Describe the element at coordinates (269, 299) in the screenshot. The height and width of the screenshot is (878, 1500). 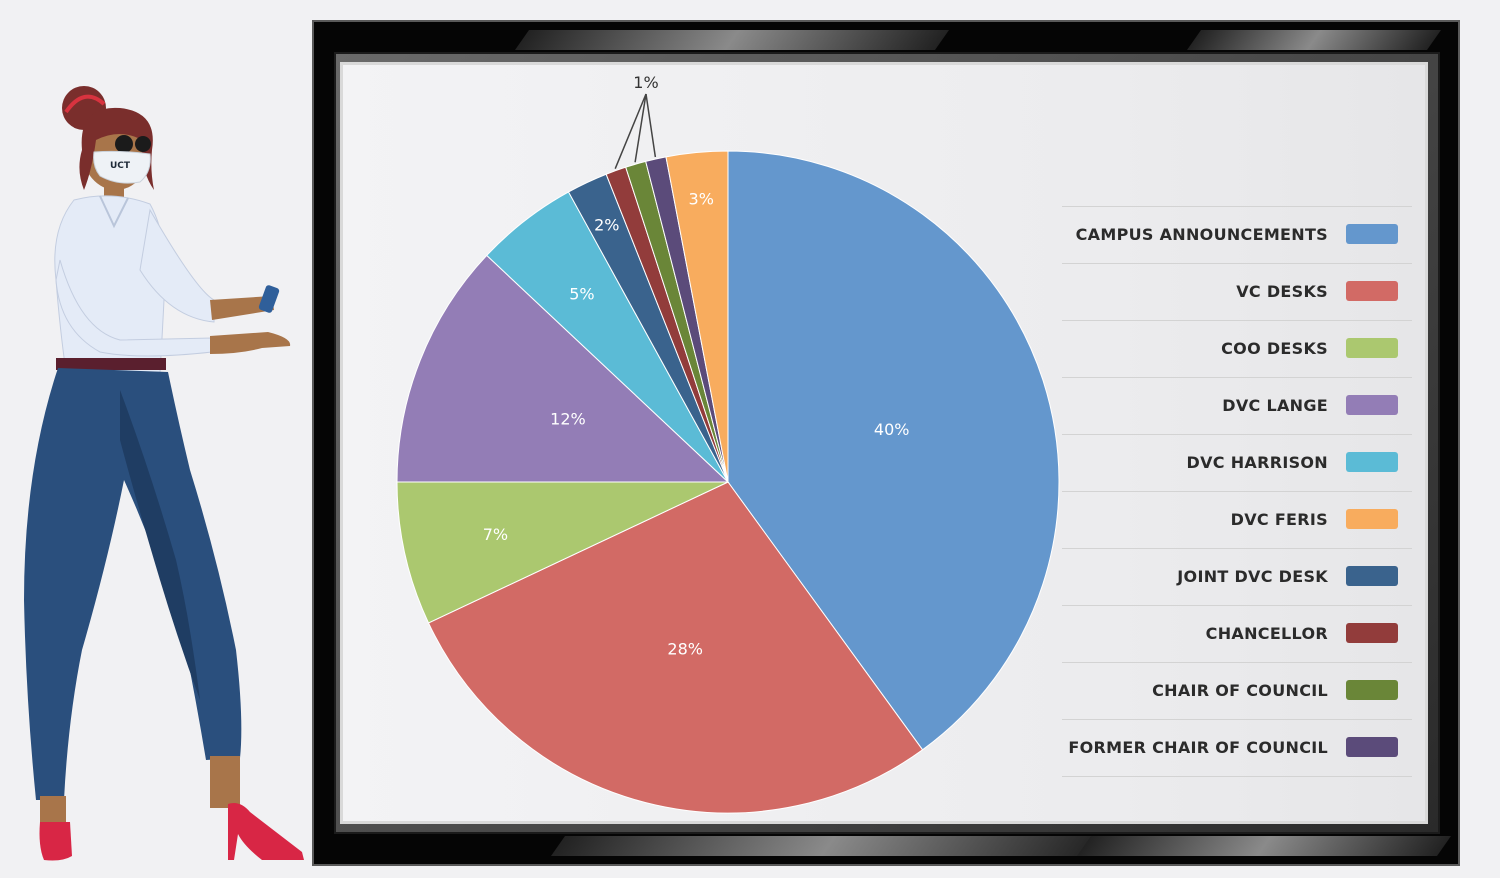
I see `phone` at that location.